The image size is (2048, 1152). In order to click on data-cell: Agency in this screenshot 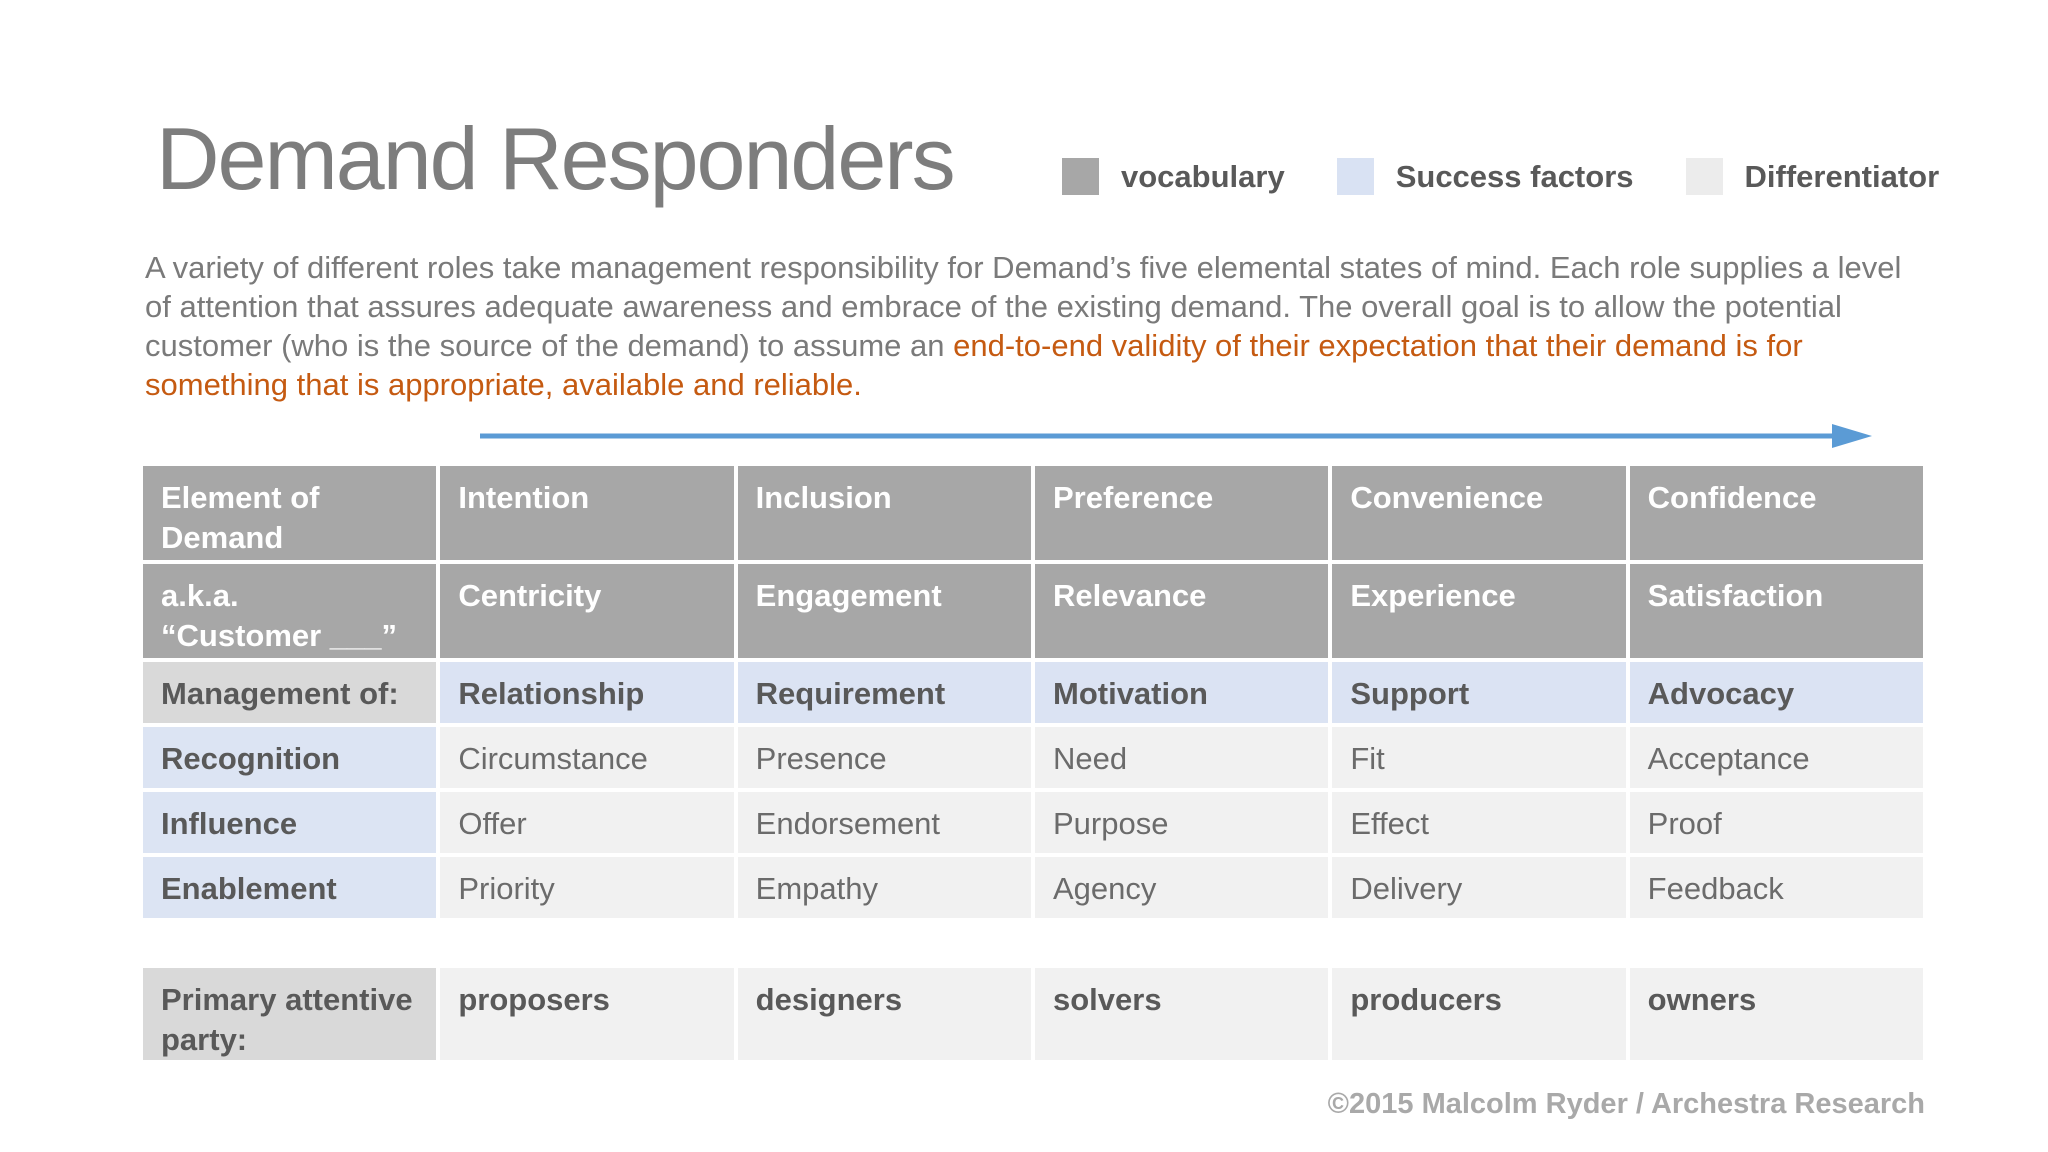, I will do `click(1182, 887)`.